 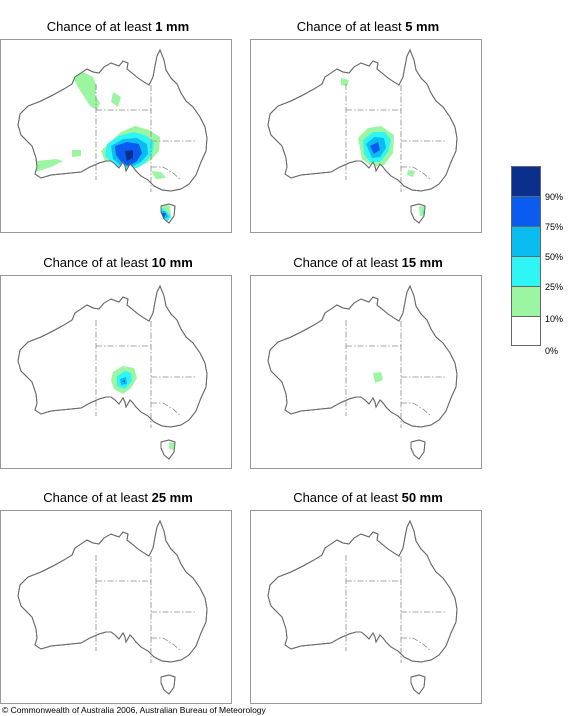 What do you see at coordinates (554, 197) in the screenshot?
I see `legend-label: 90%` at bounding box center [554, 197].